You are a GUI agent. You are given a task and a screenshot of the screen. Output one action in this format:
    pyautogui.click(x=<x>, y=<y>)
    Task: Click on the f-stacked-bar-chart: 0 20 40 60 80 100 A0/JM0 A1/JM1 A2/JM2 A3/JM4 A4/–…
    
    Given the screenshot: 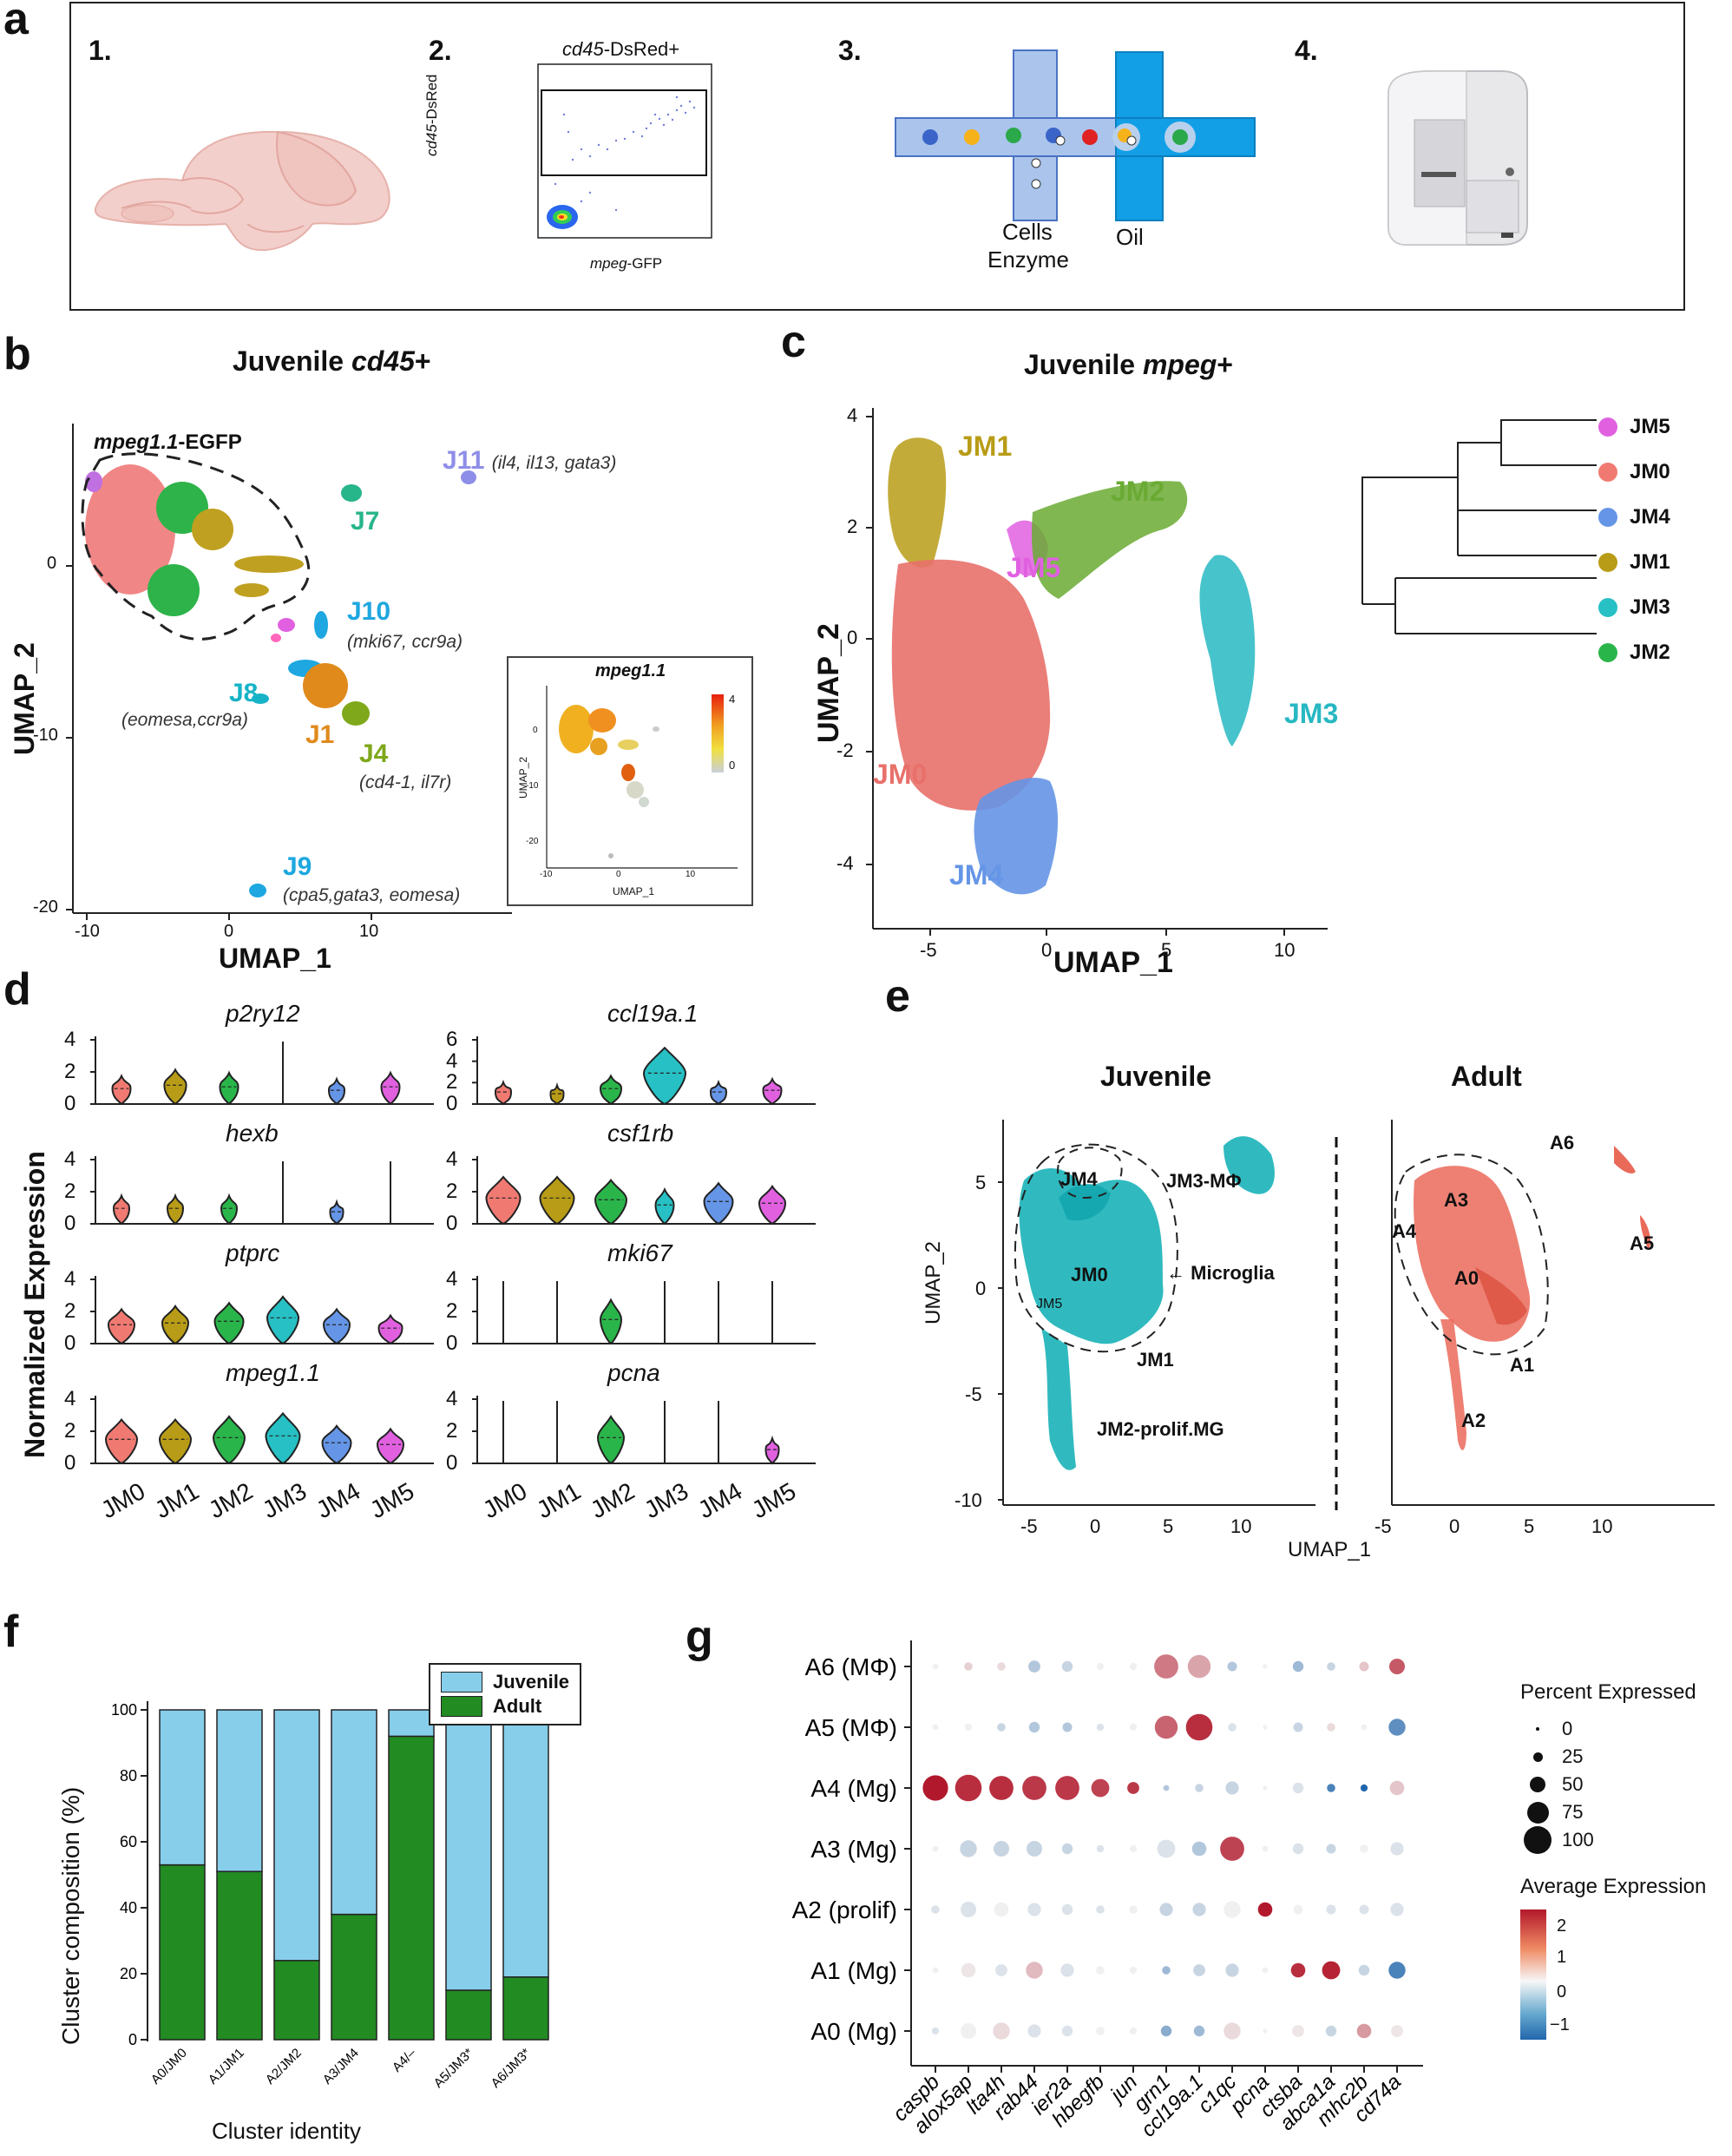 What is the action you would take?
    pyautogui.click(x=330, y=1896)
    